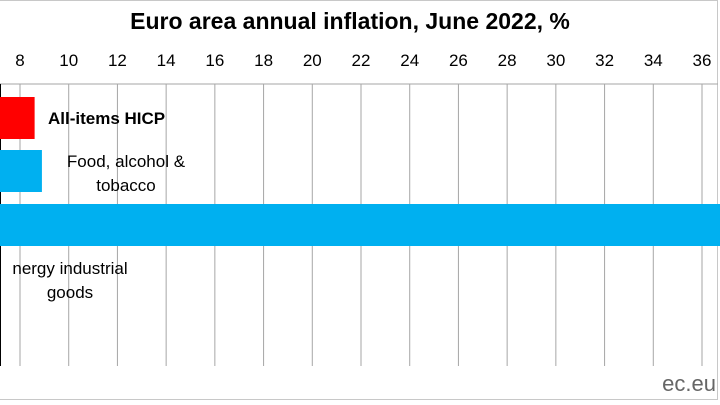 The height and width of the screenshot is (405, 720). Describe the element at coordinates (19, 60) in the screenshot. I see `x-tick-label: 8` at that location.